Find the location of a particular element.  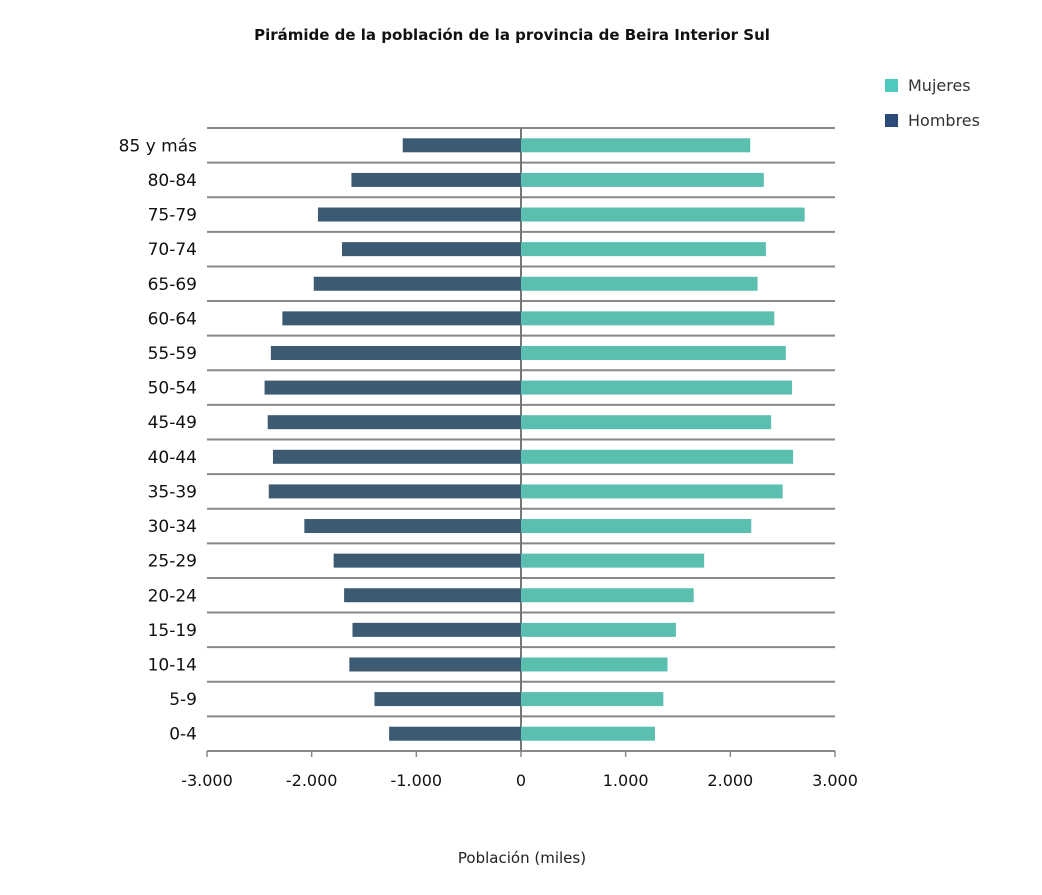

x-tick-labels: -3.000 -2.000 -1.000 0 1.000 2.000 3.000 is located at coordinates (519, 770).